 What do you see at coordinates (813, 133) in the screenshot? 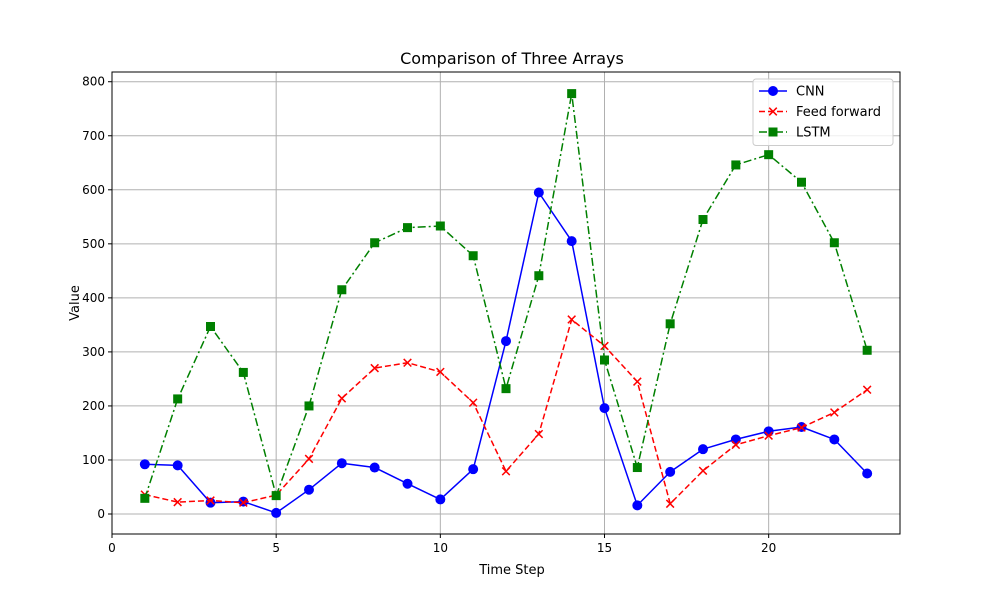
I see `legend-label: LSTM` at bounding box center [813, 133].